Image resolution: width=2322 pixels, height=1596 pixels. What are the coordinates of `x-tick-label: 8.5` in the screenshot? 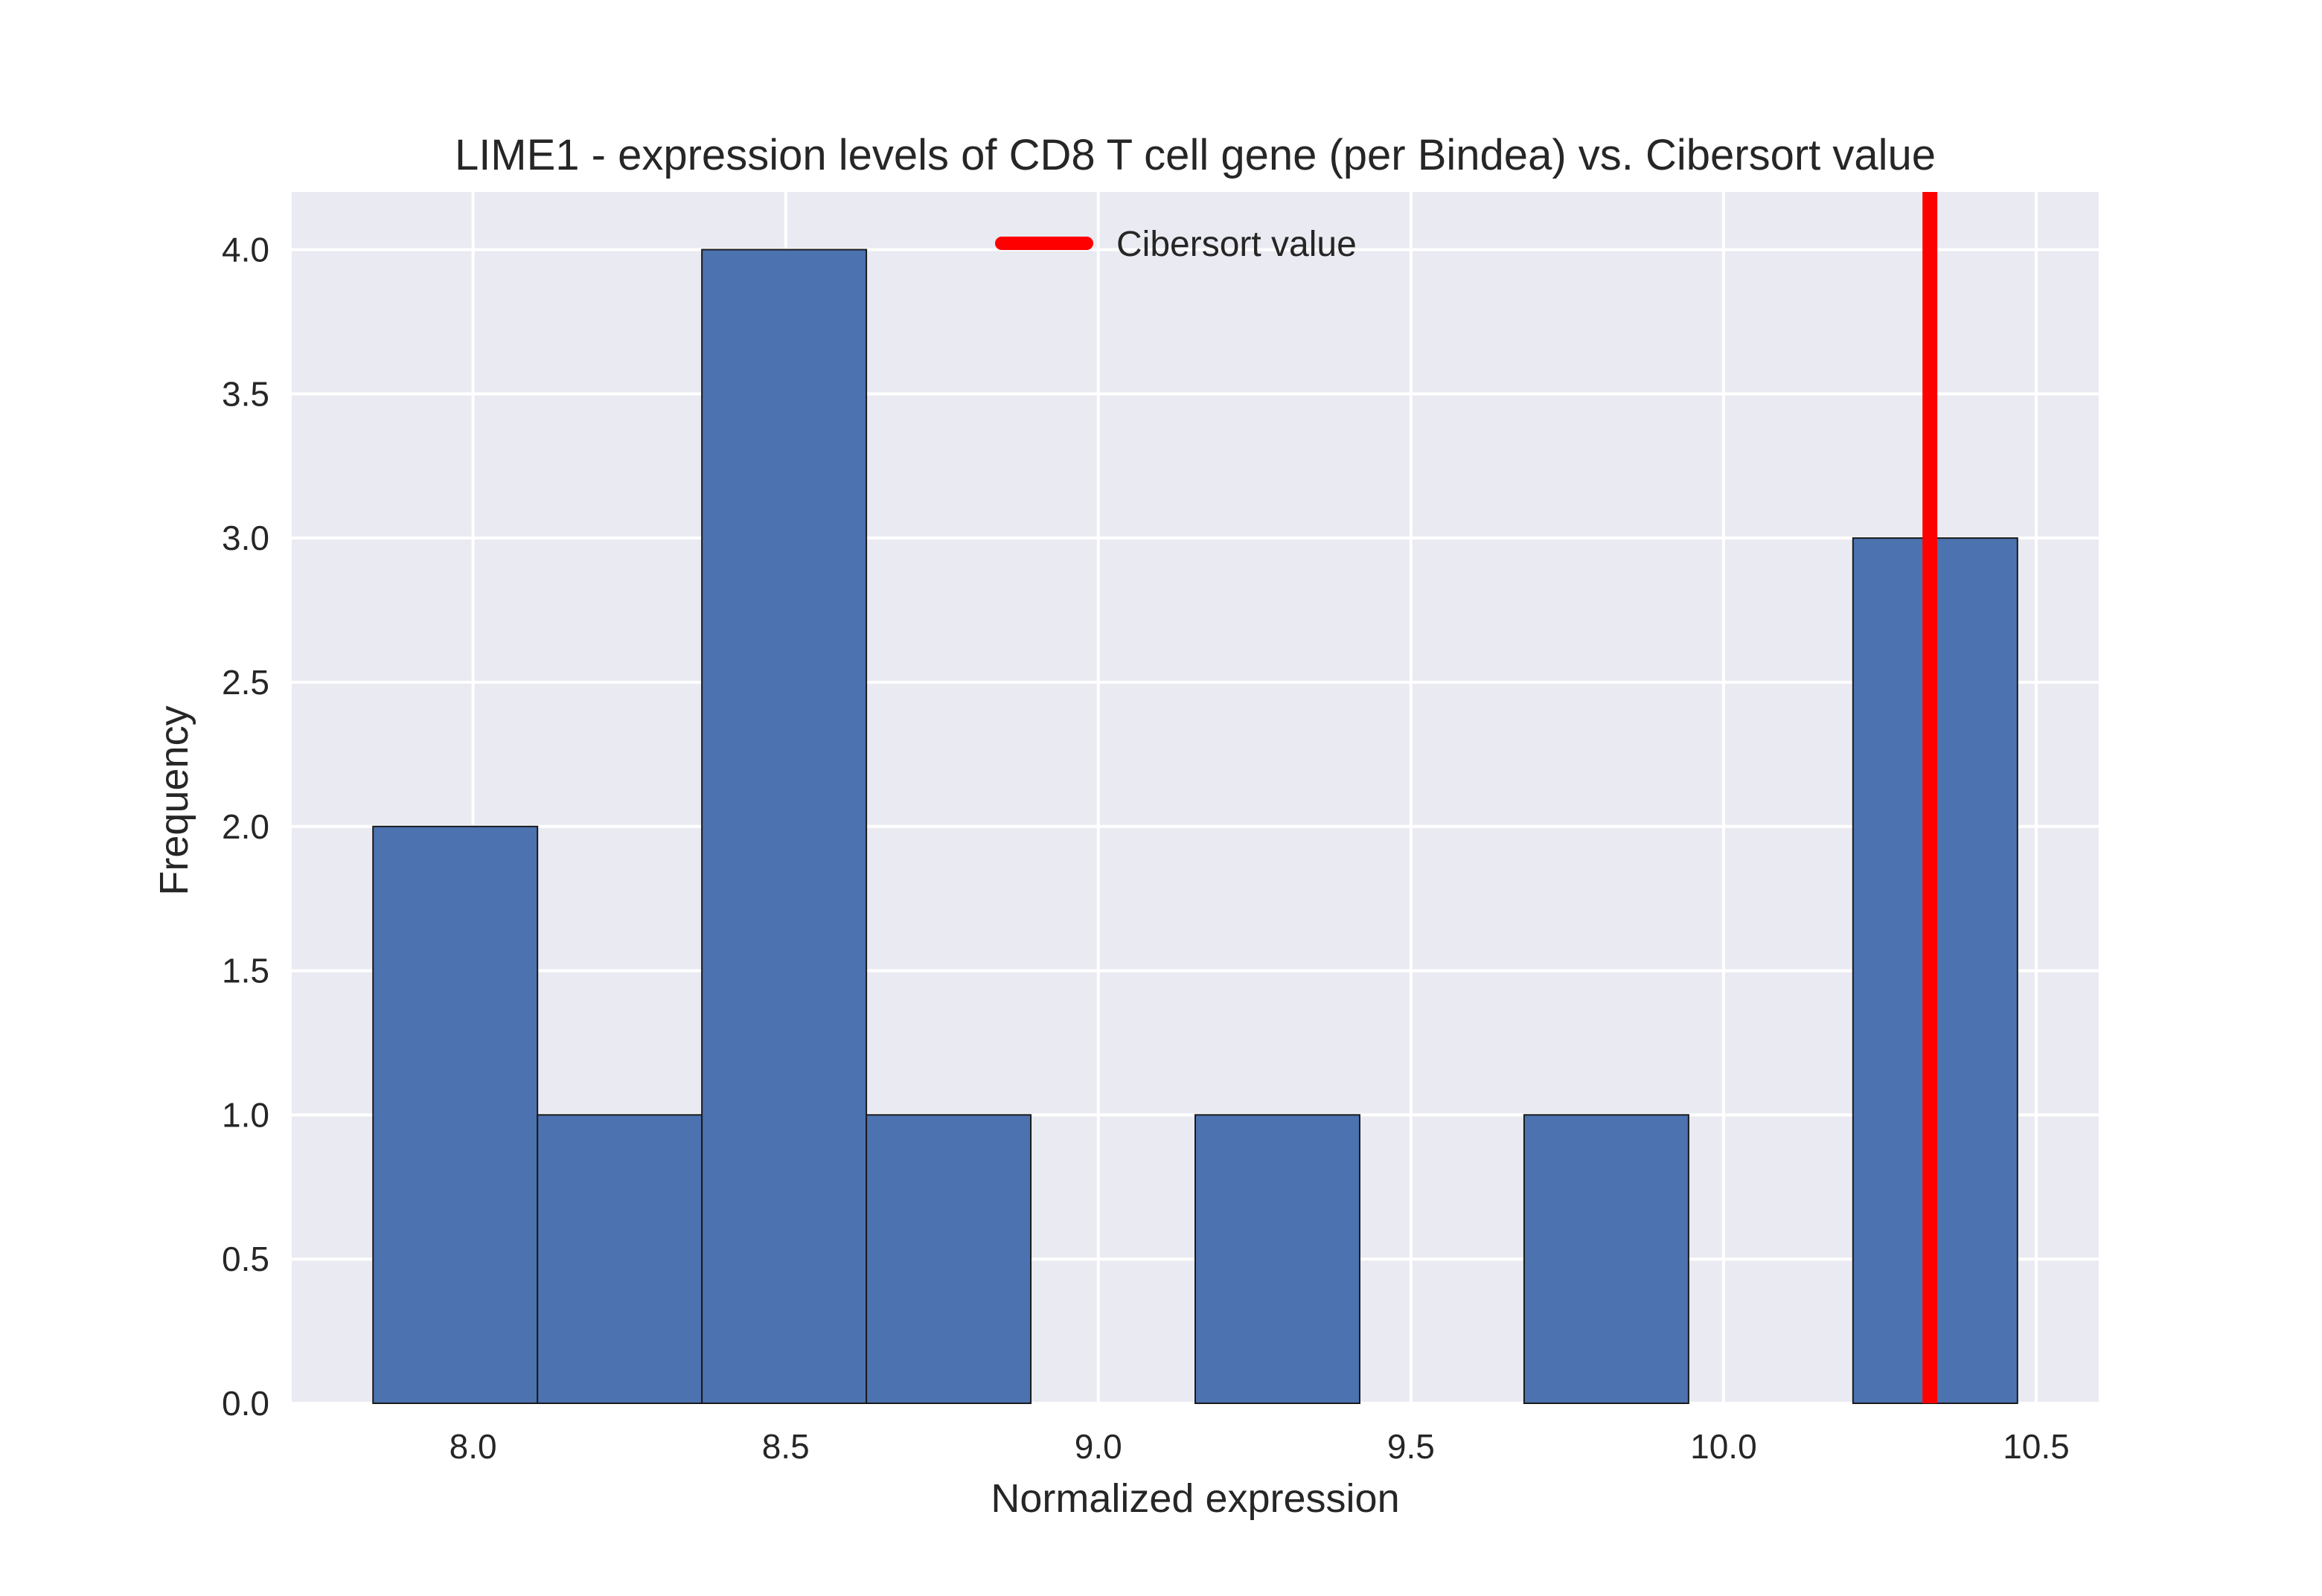 It's located at (786, 1446).